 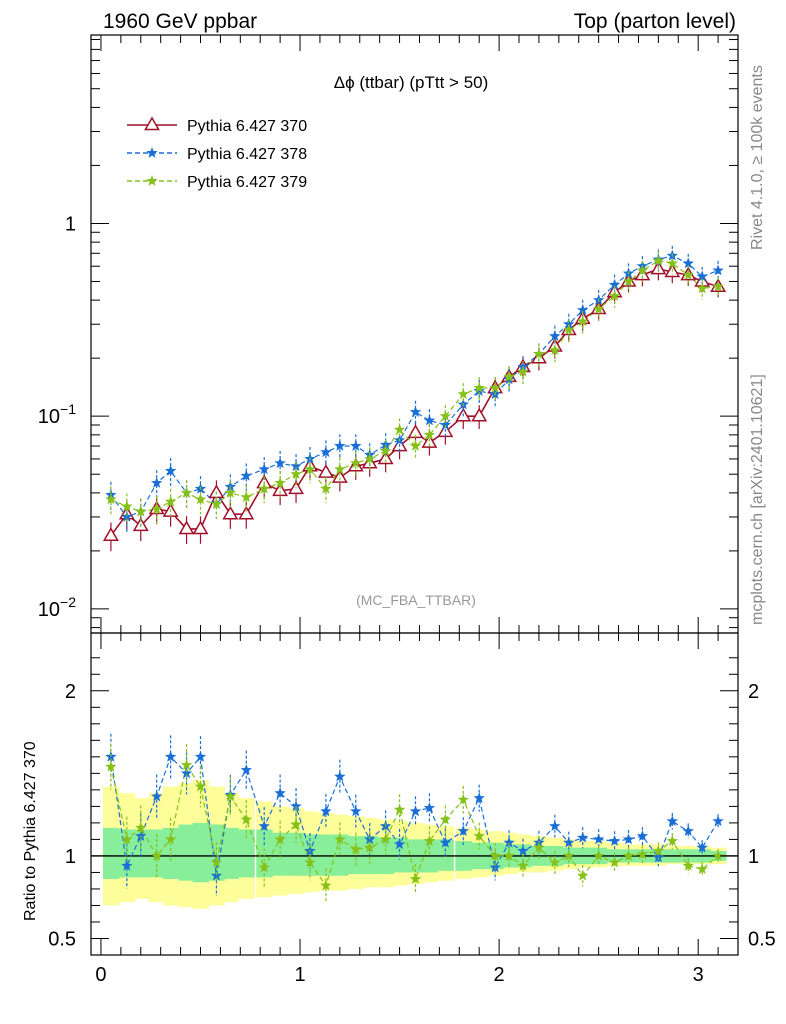 What do you see at coordinates (247, 154) in the screenshot?
I see `legend-label-1: Pythia 6.427 378` at bounding box center [247, 154].